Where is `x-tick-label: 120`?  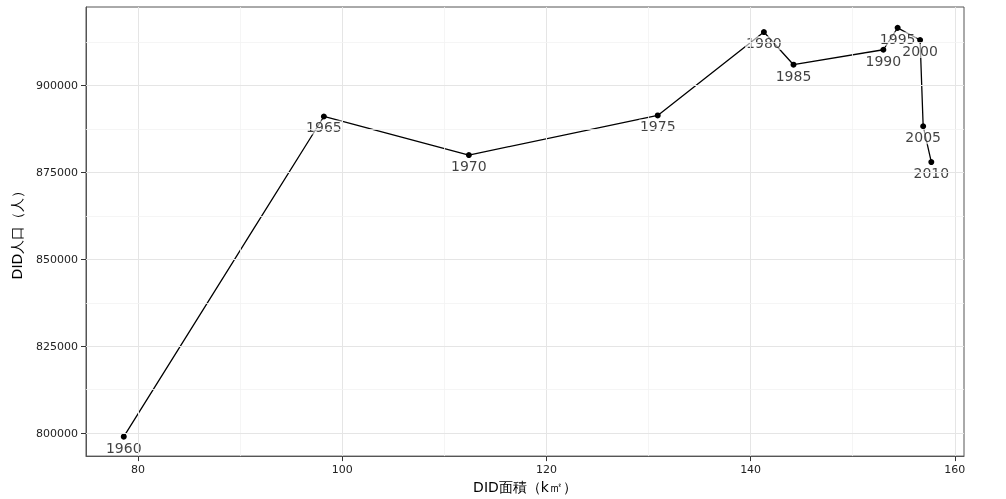
x-tick-label: 120 is located at coordinates (546, 470).